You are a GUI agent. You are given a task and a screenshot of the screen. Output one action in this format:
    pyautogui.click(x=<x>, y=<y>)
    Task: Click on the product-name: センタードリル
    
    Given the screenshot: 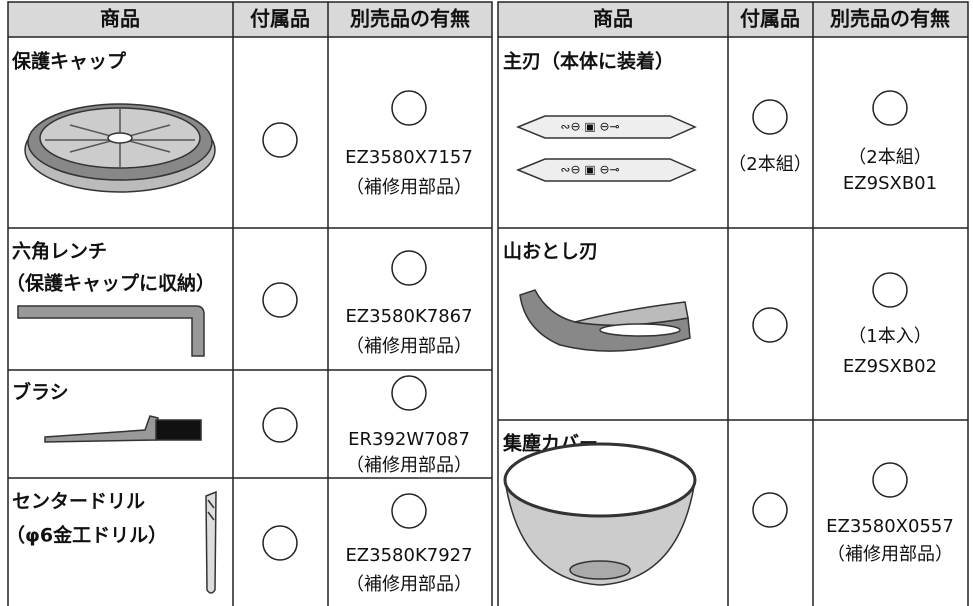 What is the action you would take?
    pyautogui.click(x=78, y=502)
    